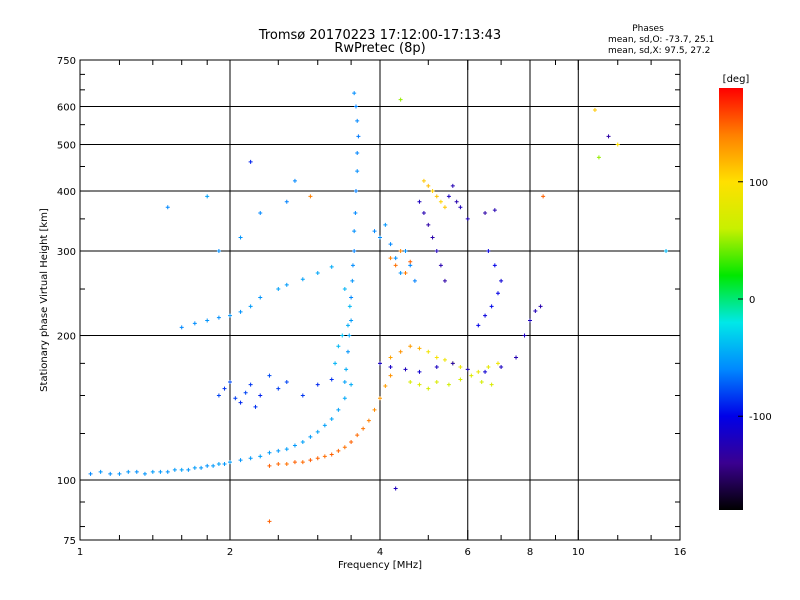 The width and height of the screenshot is (800, 600). Describe the element at coordinates (578, 552) in the screenshot. I see `x-tick-label: 10` at that location.